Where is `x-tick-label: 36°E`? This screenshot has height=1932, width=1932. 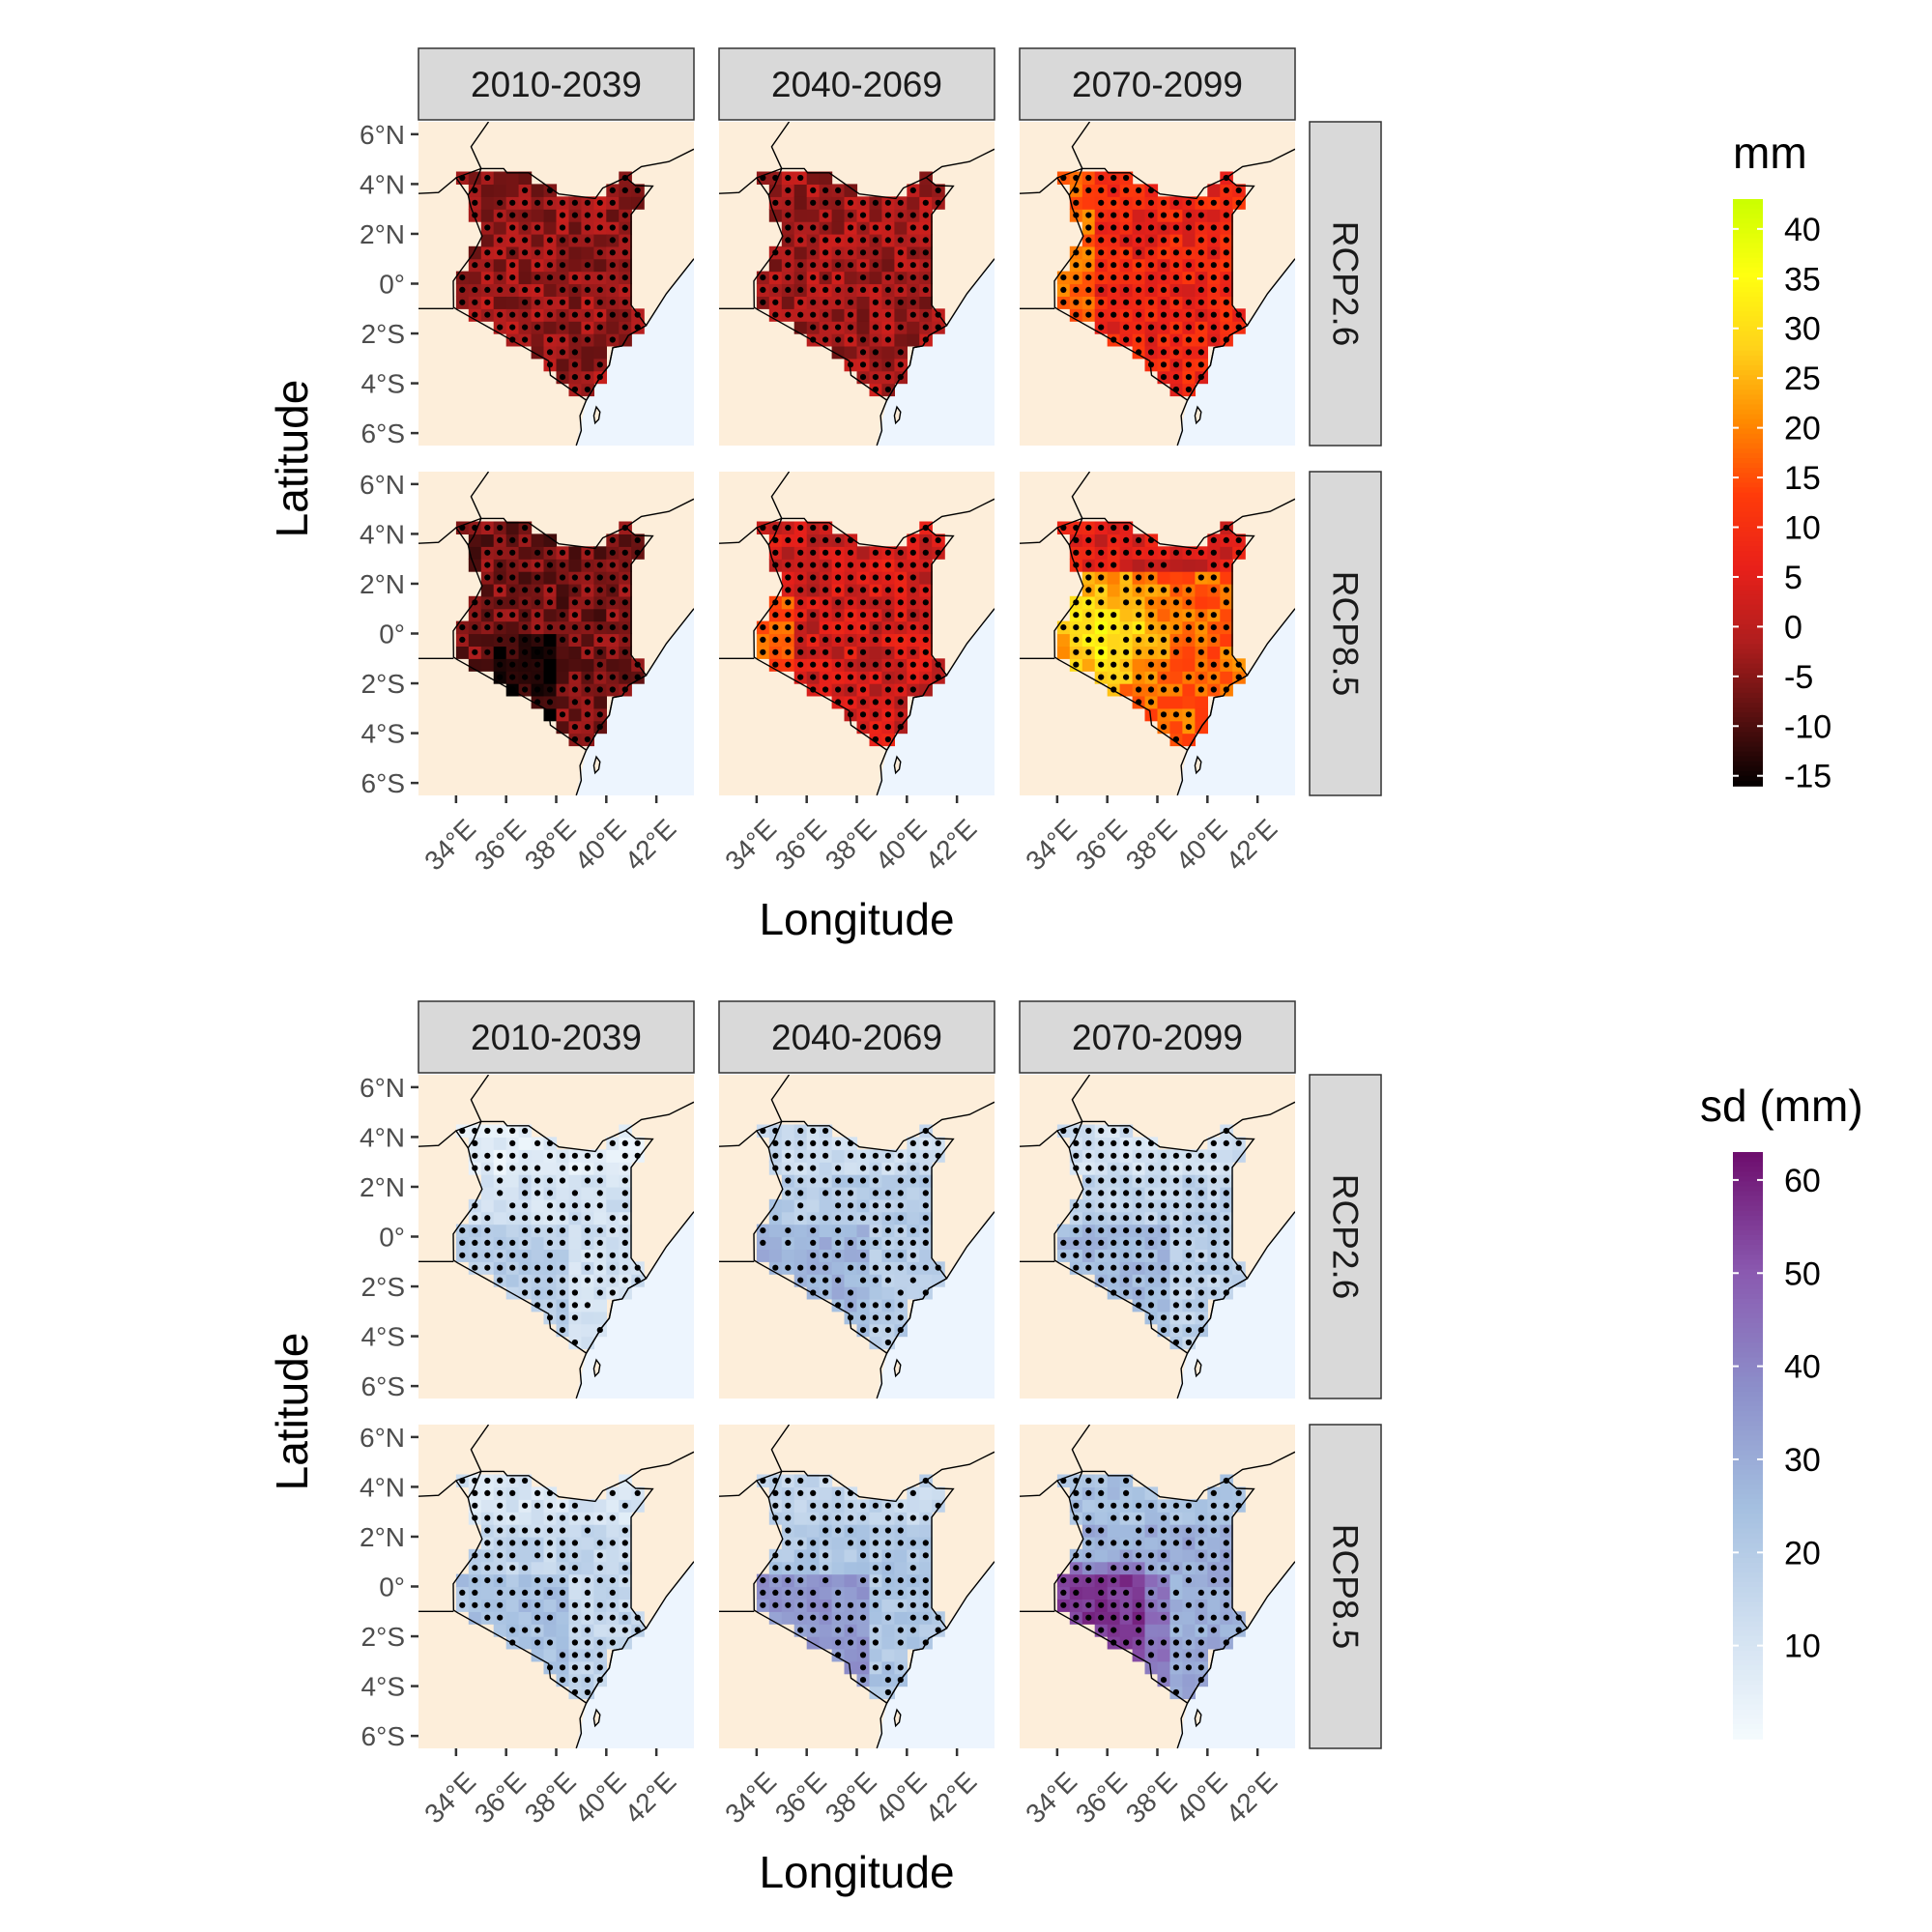 x-tick-label: 36°E is located at coordinates (1101, 1797).